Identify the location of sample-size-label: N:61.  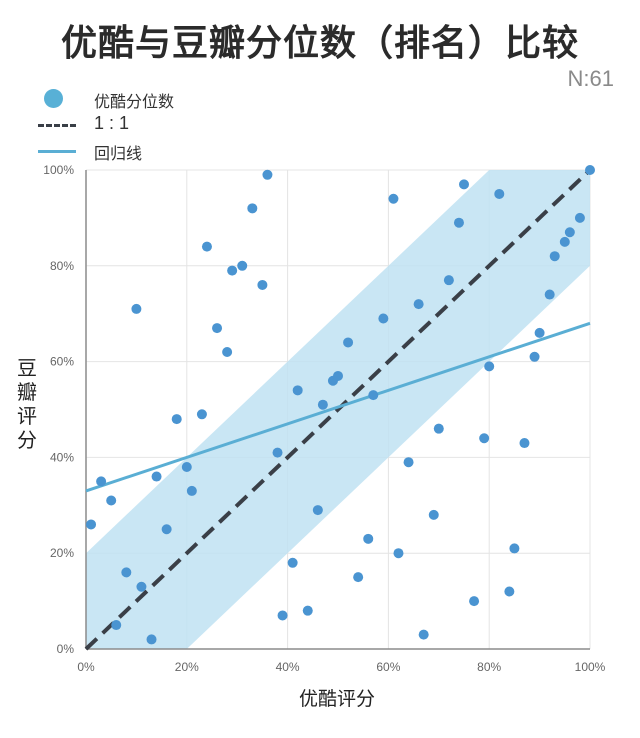
(590, 78).